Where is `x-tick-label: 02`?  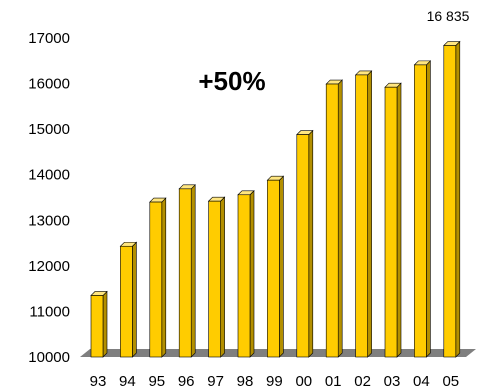
x-tick-label: 02 is located at coordinates (362, 381).